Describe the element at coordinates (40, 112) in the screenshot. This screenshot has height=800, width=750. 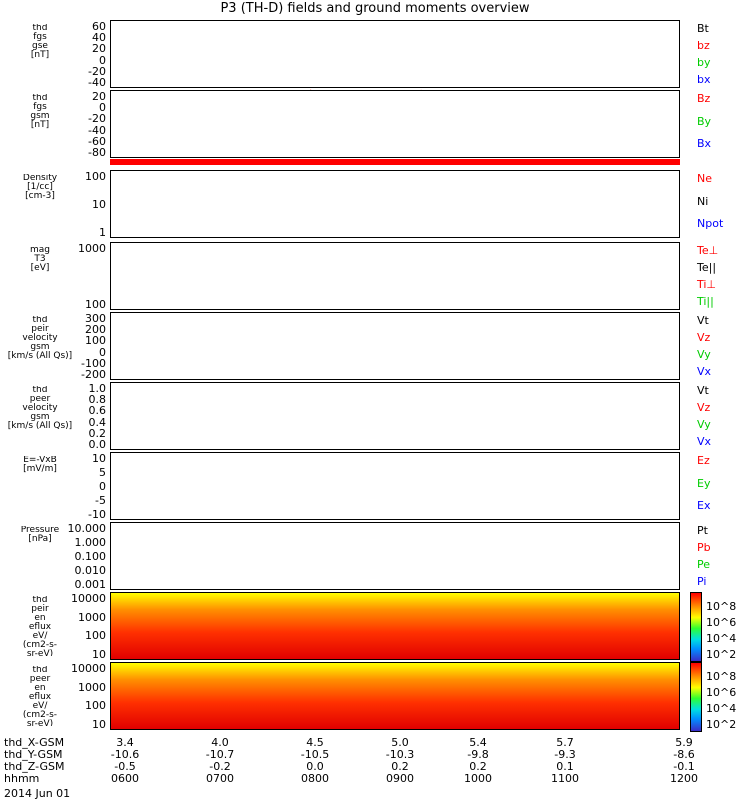
I see `panel-2-ylabel: thd fgs gsm [nT]` at that location.